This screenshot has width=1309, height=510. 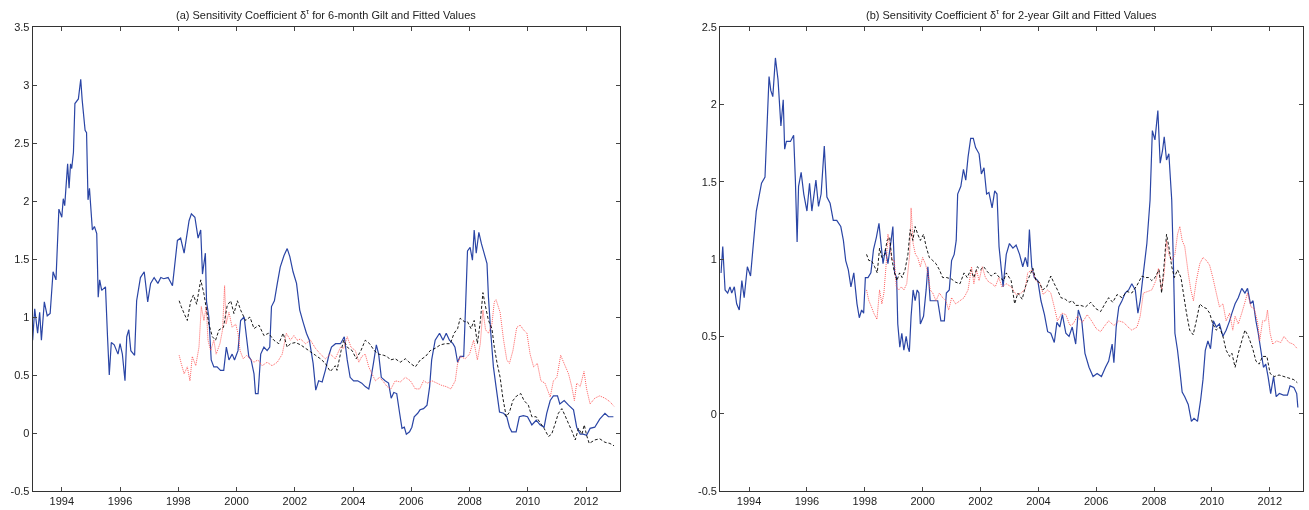 I want to click on y-tick-label: 3, so click(x=26, y=84).